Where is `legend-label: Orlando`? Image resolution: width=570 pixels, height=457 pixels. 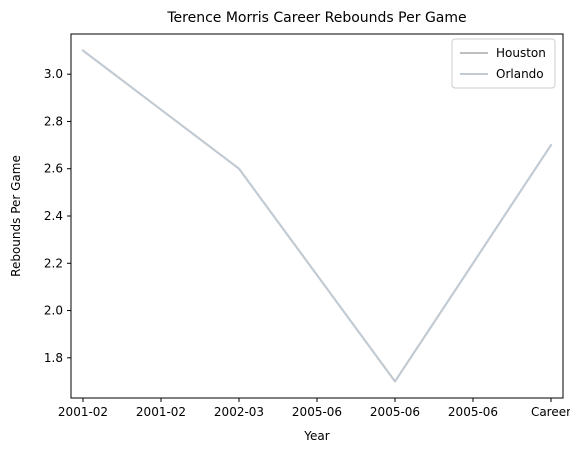
legend-label: Orlando is located at coordinates (520, 74).